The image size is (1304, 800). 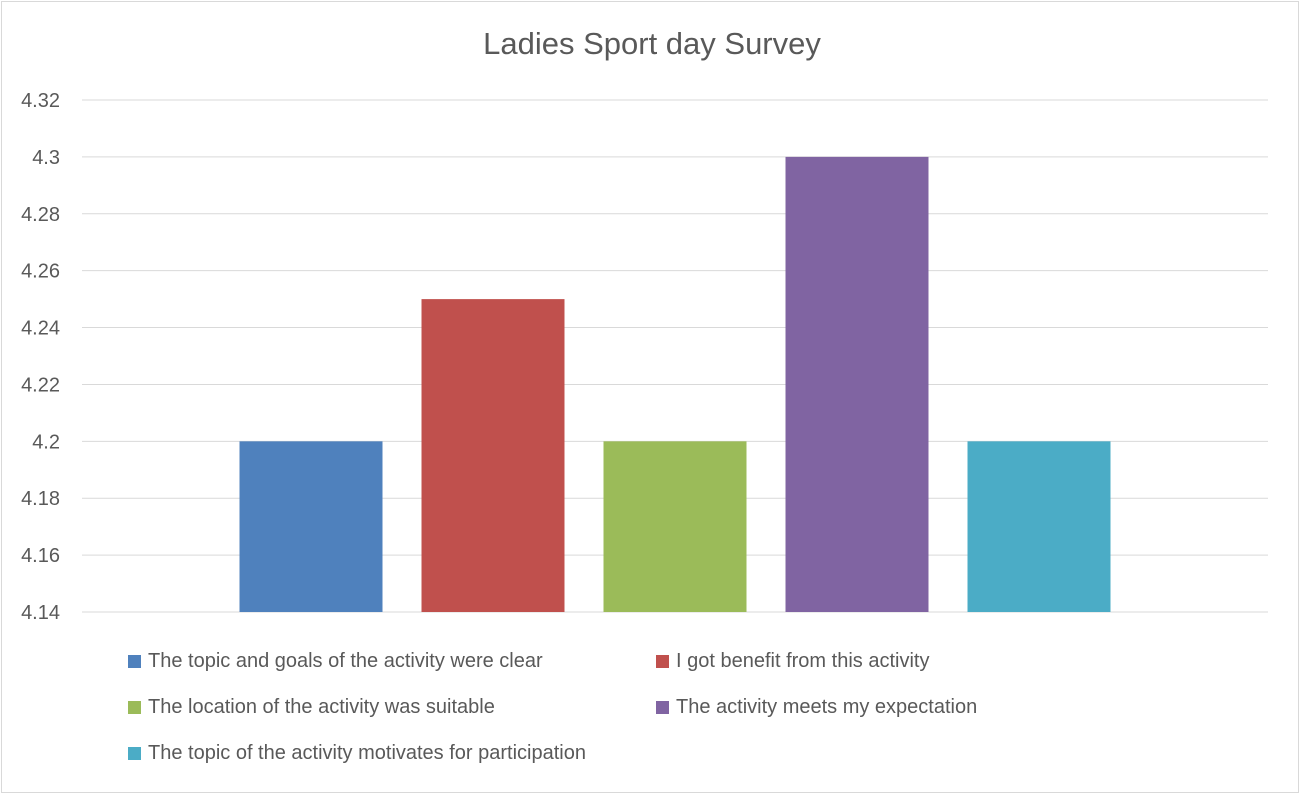 I want to click on y-axis-ticks: 4.14 4.16 4.18 4.2 4.22 4.24 4.26 4.28 4.3 4.32, so click(x=40, y=357).